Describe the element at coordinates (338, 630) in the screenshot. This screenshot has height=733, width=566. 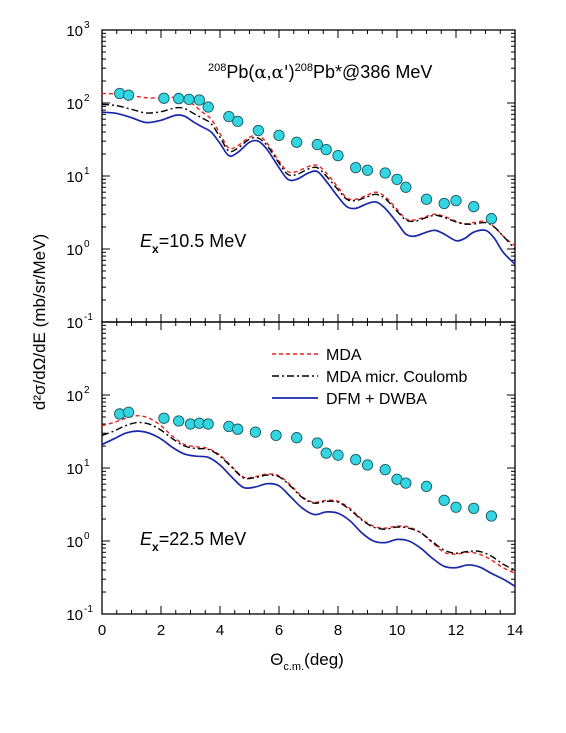
I see `x-tick-label: 8` at that location.